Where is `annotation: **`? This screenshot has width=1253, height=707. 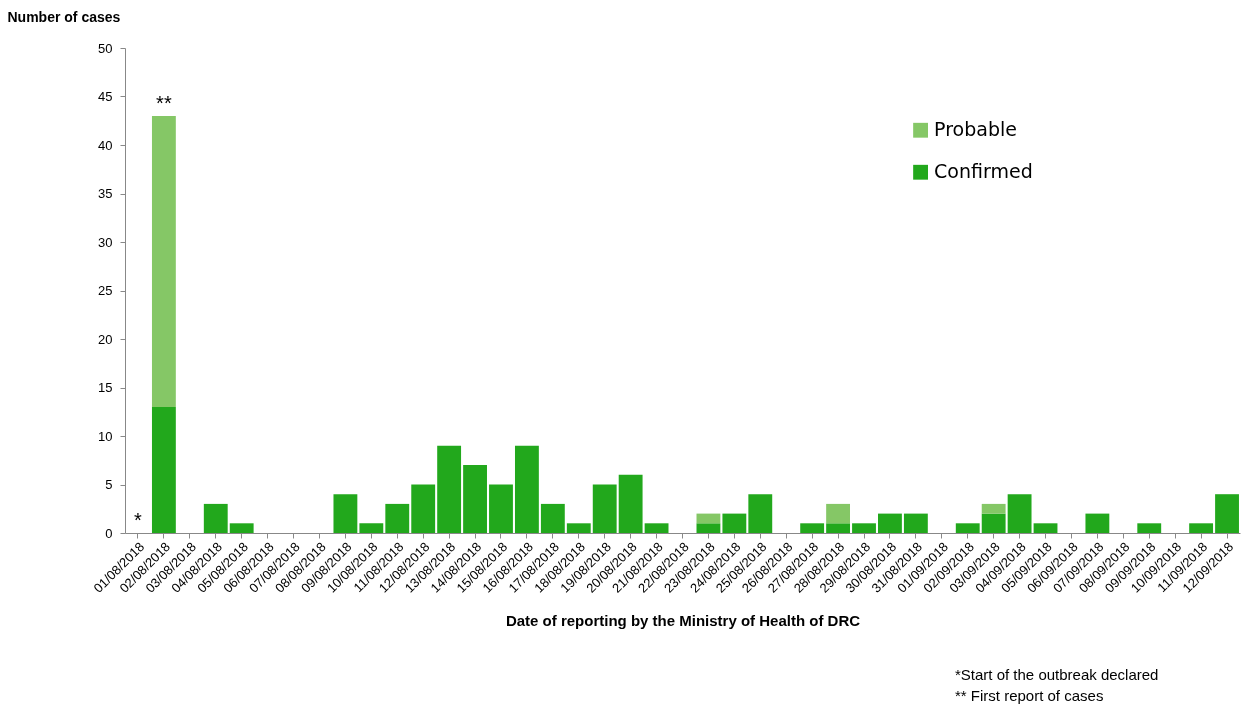 annotation: ** is located at coordinates (164, 102).